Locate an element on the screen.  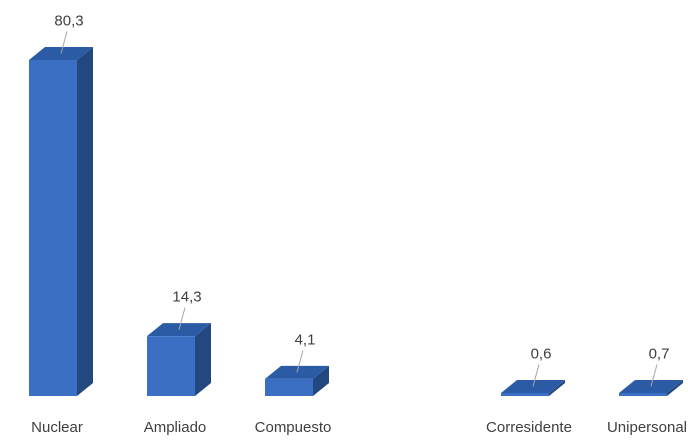
category-label: Unipersonal is located at coordinates (647, 427).